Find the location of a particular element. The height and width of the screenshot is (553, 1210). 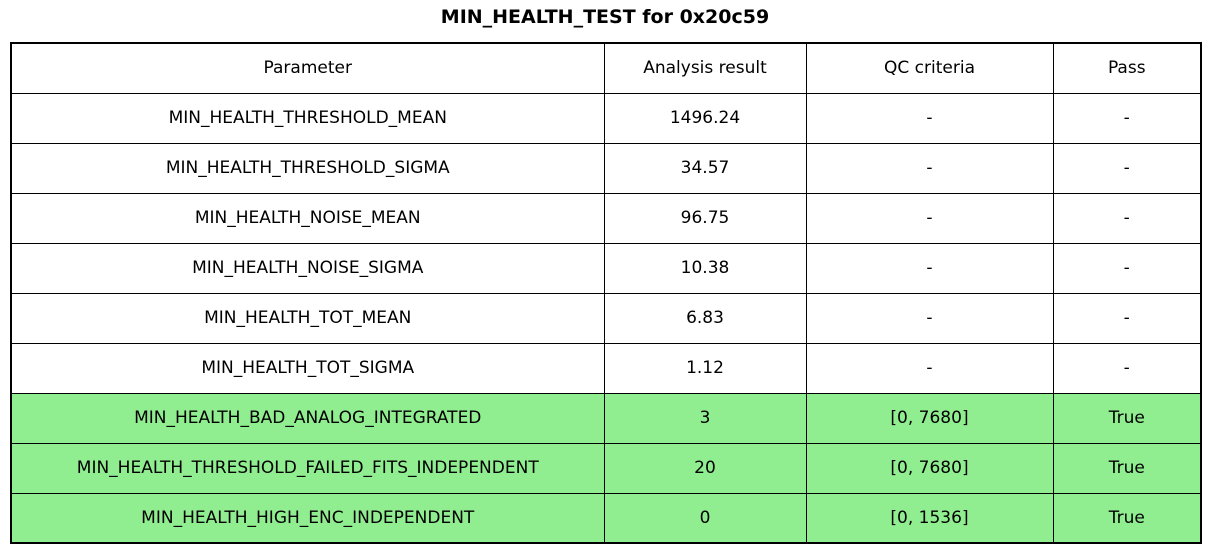

analysis-result-cell: 3 is located at coordinates (705, 418).